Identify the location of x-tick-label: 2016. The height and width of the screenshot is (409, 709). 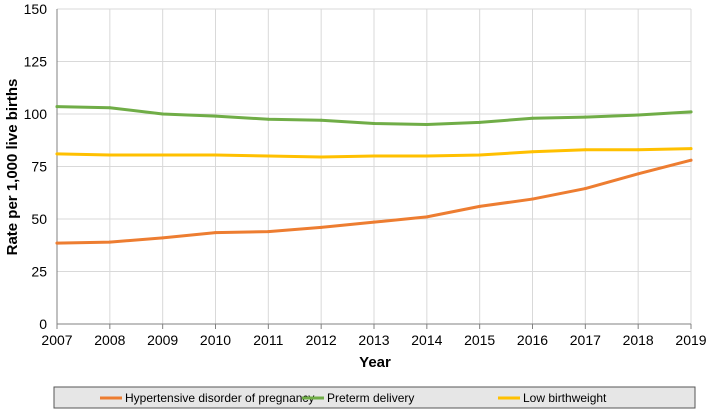
(532, 340).